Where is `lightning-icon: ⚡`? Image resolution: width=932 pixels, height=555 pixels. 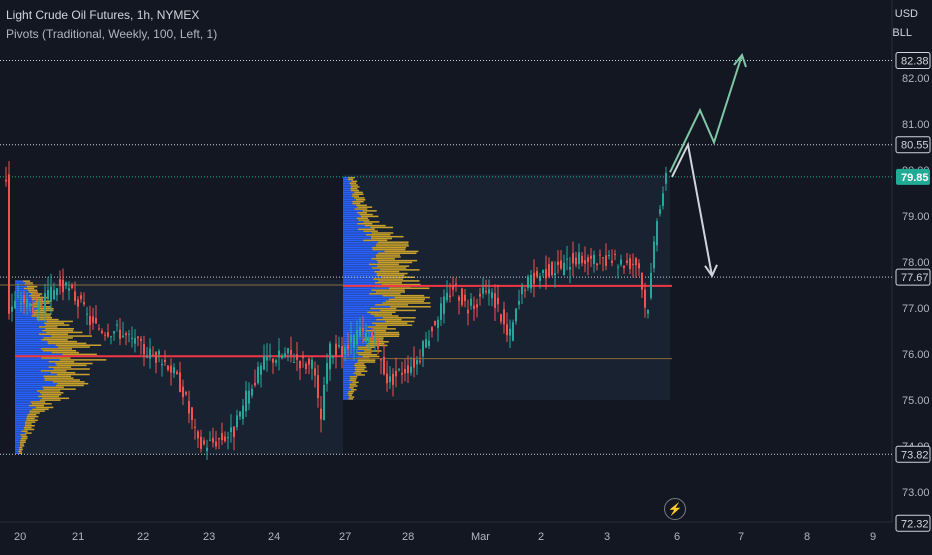 lightning-icon: ⚡ is located at coordinates (675, 509).